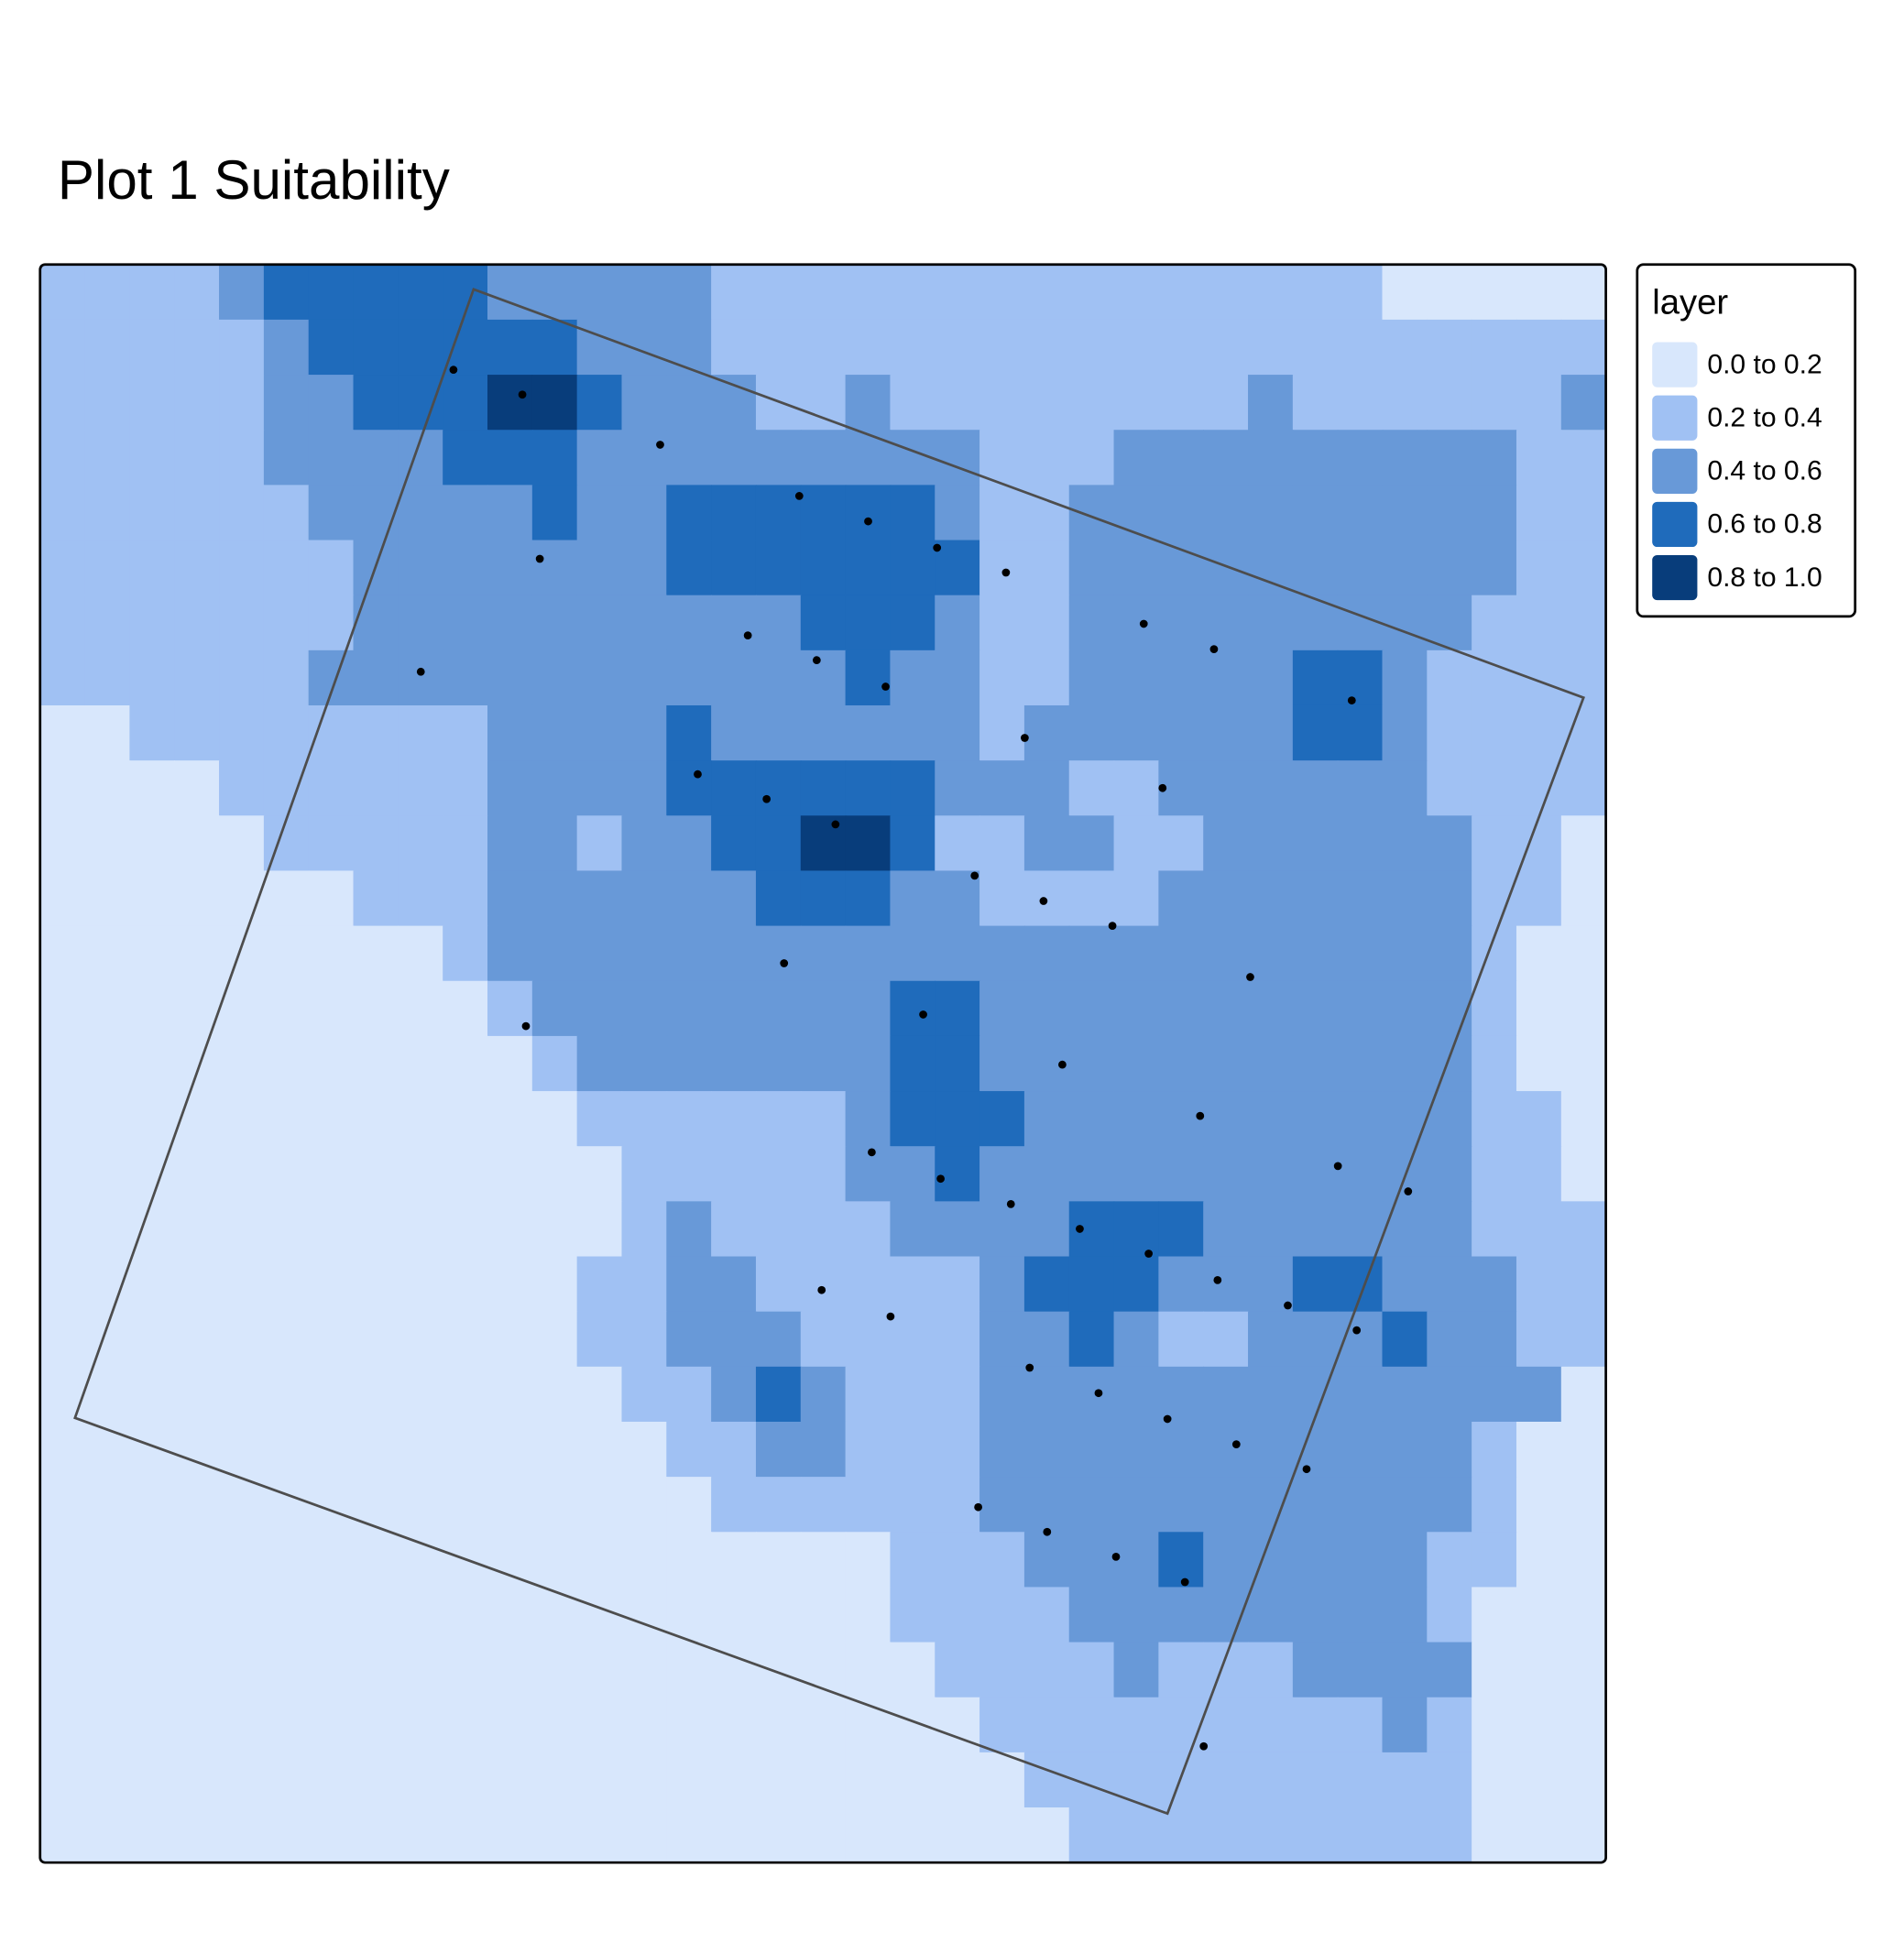  What do you see at coordinates (1675, 418) in the screenshot?
I see `legend-swatch` at bounding box center [1675, 418].